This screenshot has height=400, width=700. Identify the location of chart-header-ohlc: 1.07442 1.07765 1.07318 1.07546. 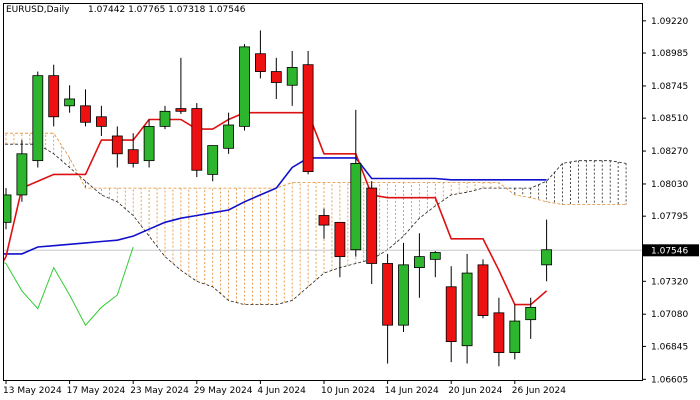
(167, 10).